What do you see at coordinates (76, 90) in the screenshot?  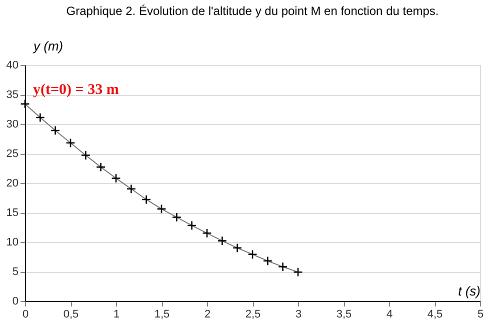 I see `annotation: y(t=0) = 33 m` at bounding box center [76, 90].